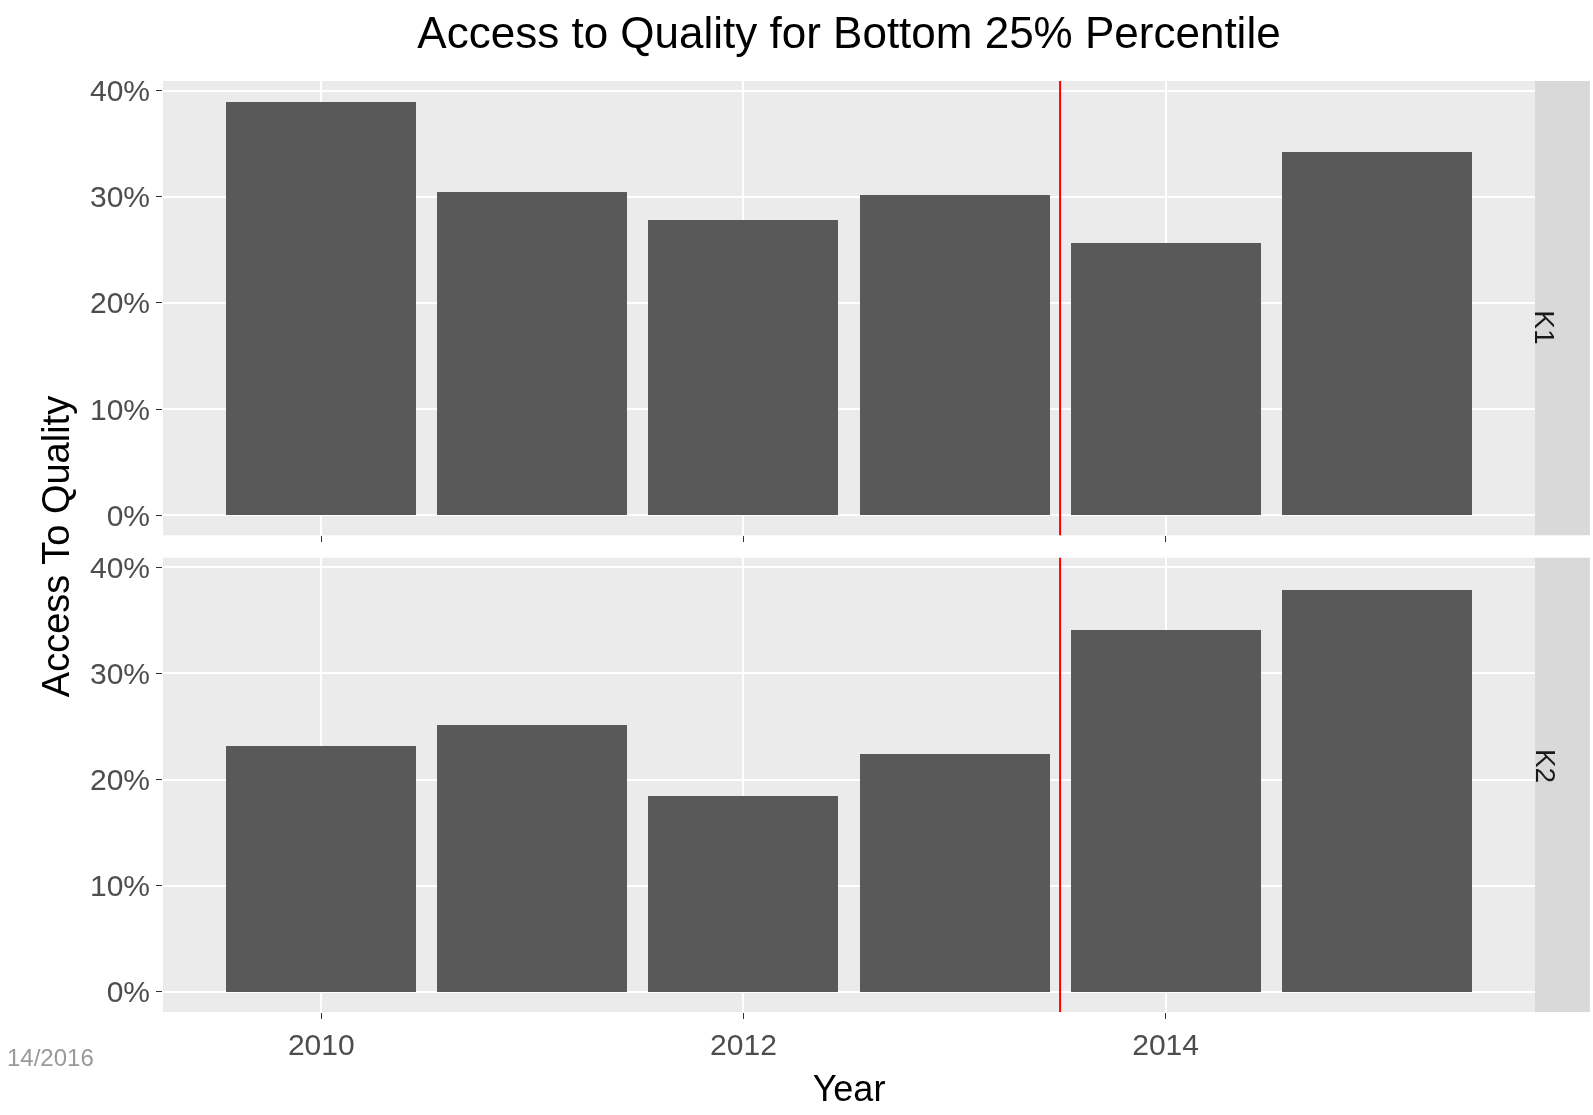 Image resolution: width=1593 pixels, height=1115 pixels. Describe the element at coordinates (1545, 327) in the screenshot. I see `annotation: K1` at that location.